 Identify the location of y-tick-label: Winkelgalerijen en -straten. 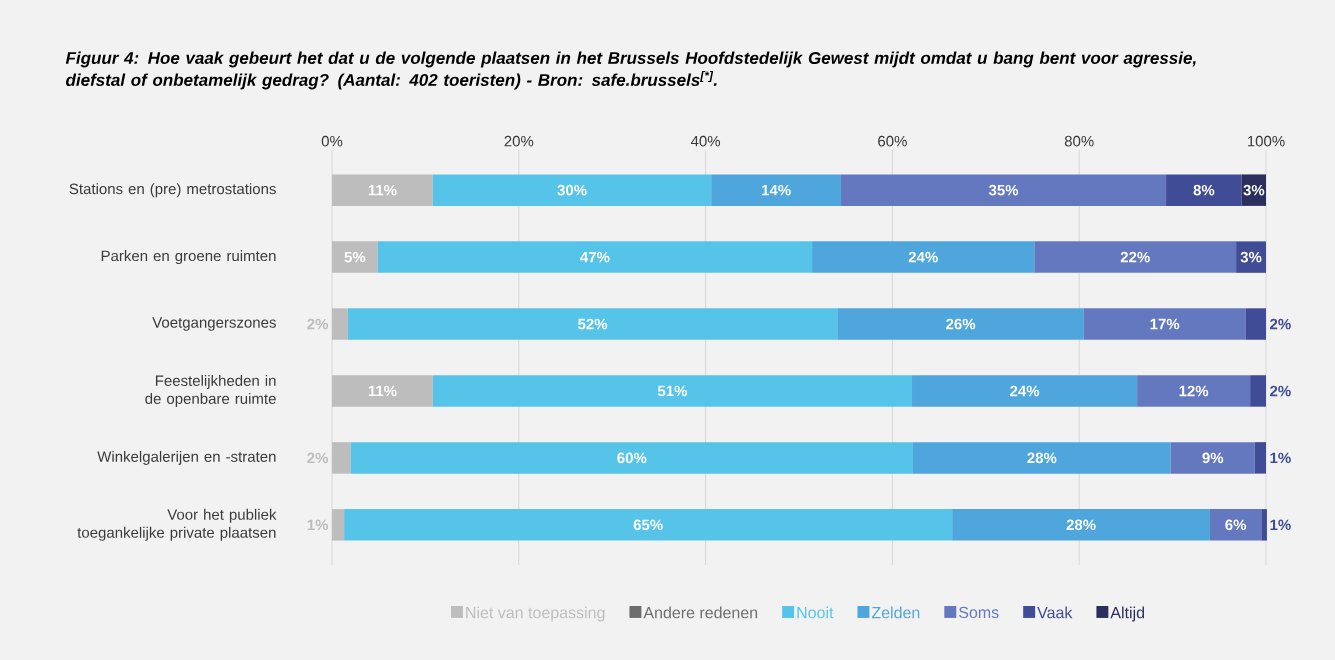
(186, 457).